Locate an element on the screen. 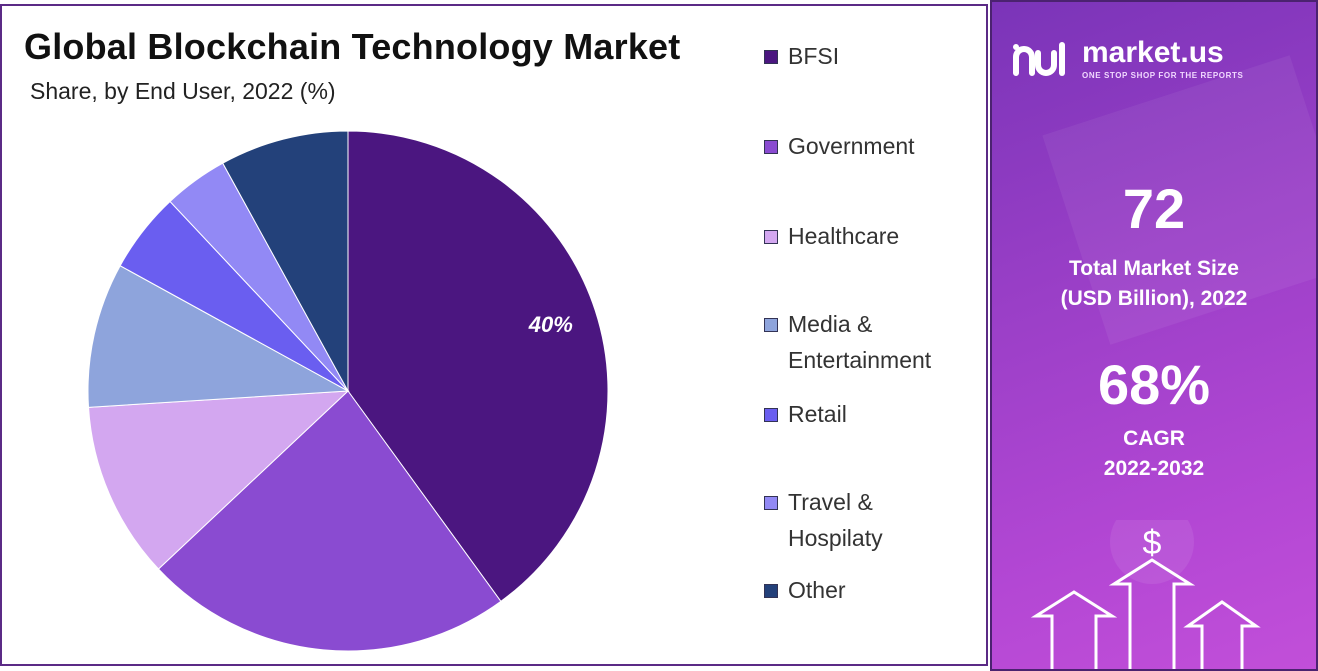 The width and height of the screenshot is (1318, 671). brand-logo: market.us ONE STOP SHOP FOR THE REPORTS is located at coordinates (1126, 59).